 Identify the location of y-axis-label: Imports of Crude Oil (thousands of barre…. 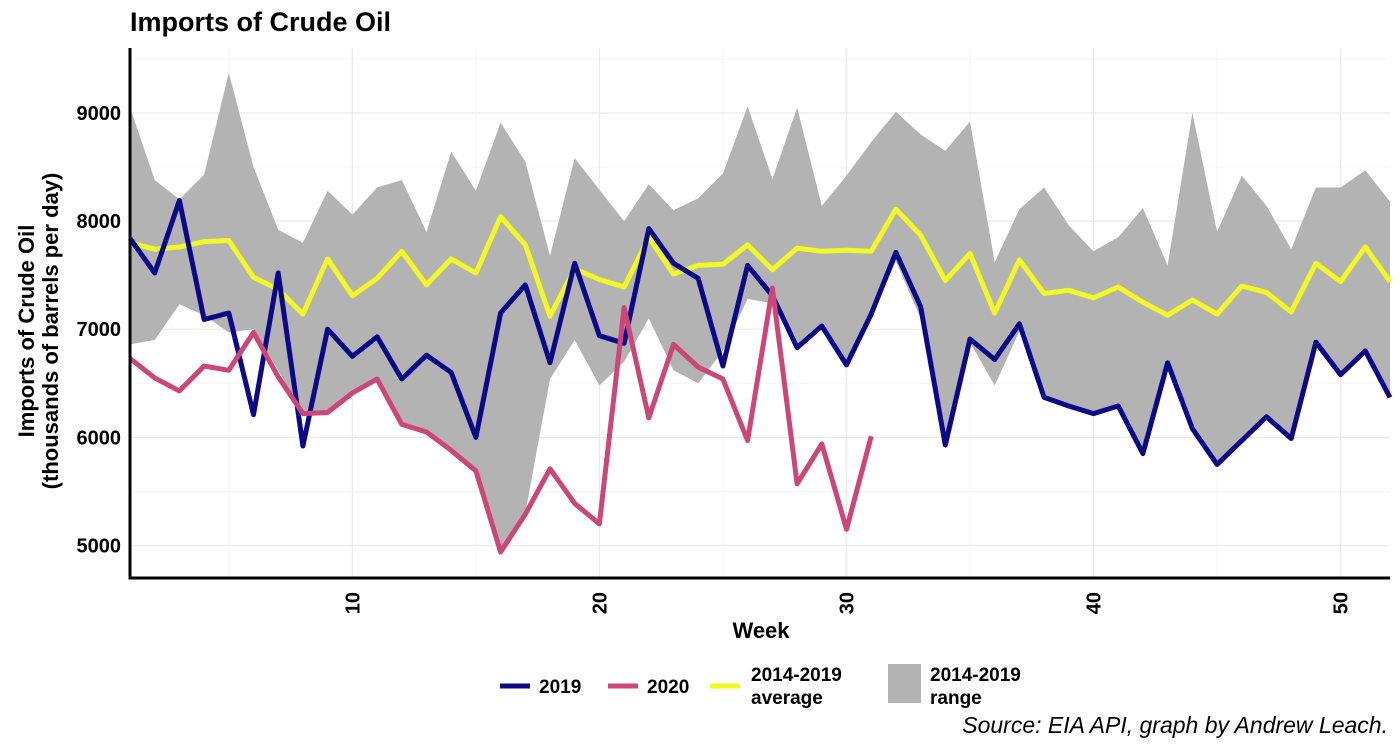
(38, 331).